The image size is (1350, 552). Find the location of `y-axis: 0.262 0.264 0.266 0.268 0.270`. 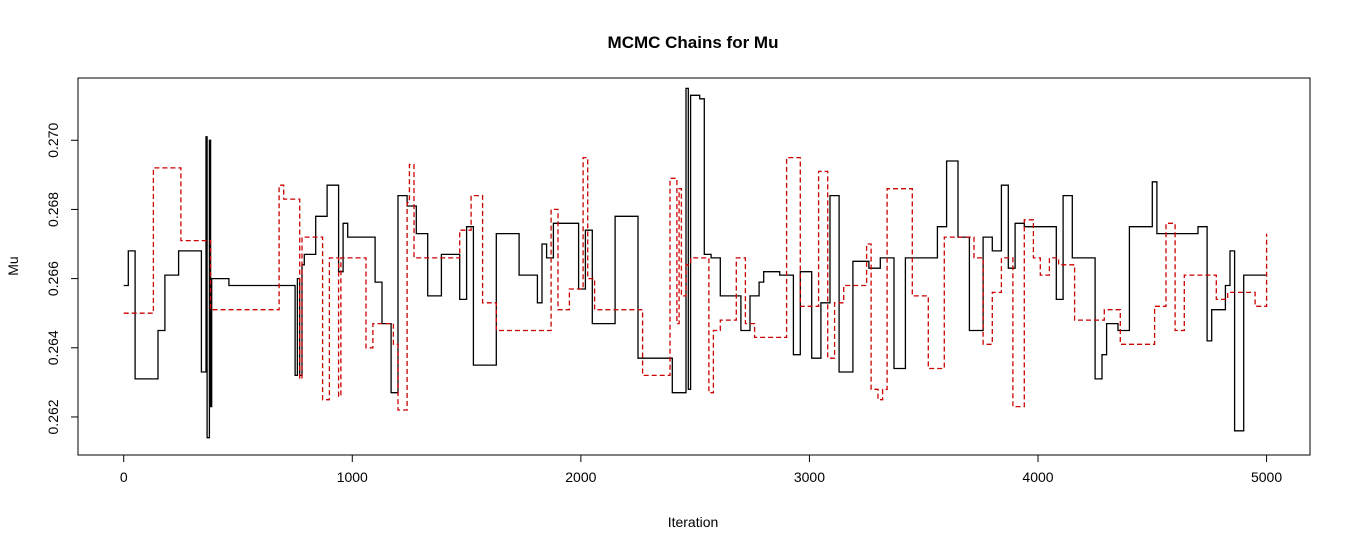

y-axis: 0.262 0.264 0.266 0.268 0.270 is located at coordinates (62, 278).